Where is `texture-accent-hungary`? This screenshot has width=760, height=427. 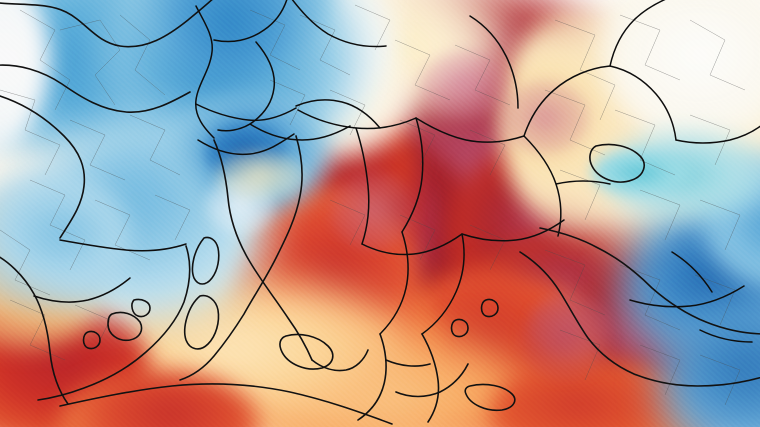
texture-accent-hungary is located at coordinates (465, 85).